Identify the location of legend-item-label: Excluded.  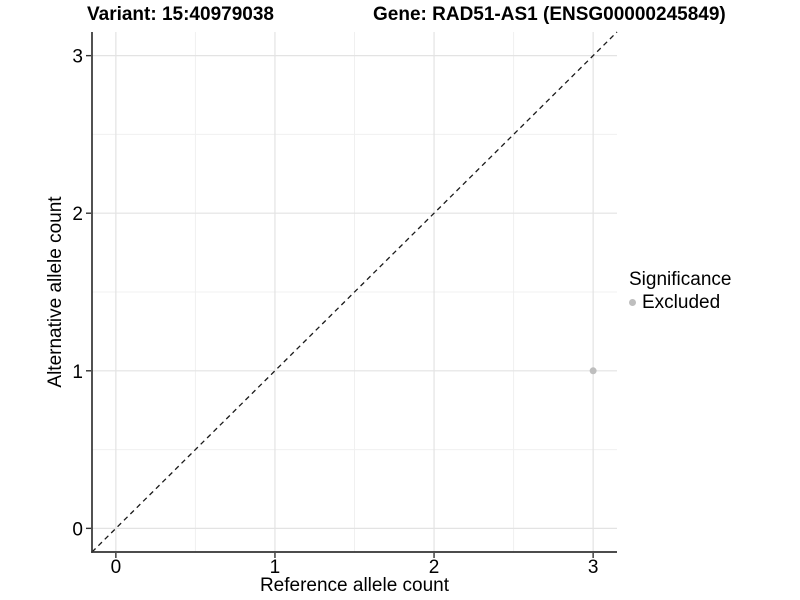
(681, 302).